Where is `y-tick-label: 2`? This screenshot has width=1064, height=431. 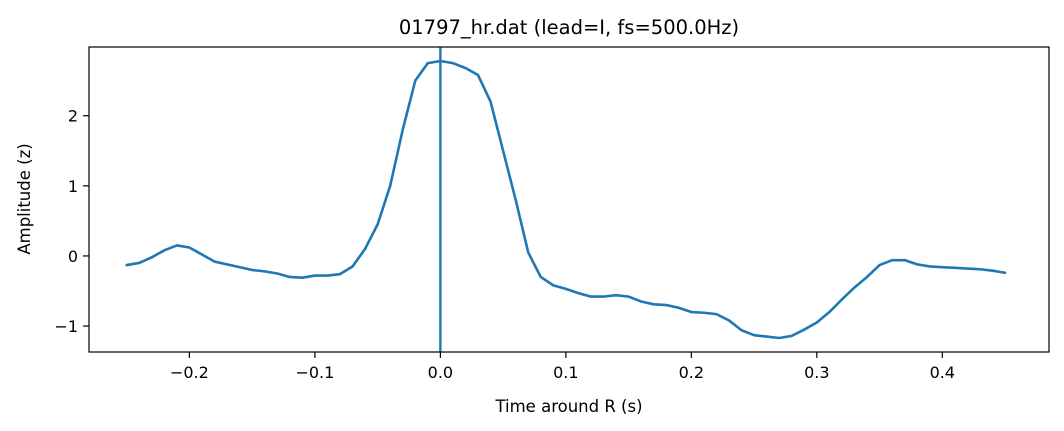
y-tick-label: 2 is located at coordinates (73, 116).